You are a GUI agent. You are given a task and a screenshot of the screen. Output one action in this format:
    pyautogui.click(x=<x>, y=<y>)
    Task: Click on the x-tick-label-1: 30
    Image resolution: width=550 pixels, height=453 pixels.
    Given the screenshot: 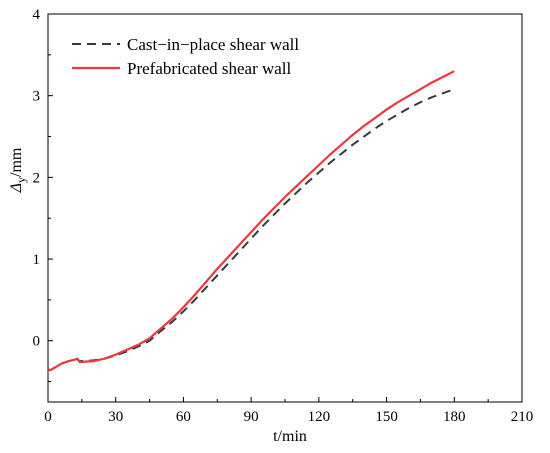 What is the action you would take?
    pyautogui.click(x=115, y=417)
    